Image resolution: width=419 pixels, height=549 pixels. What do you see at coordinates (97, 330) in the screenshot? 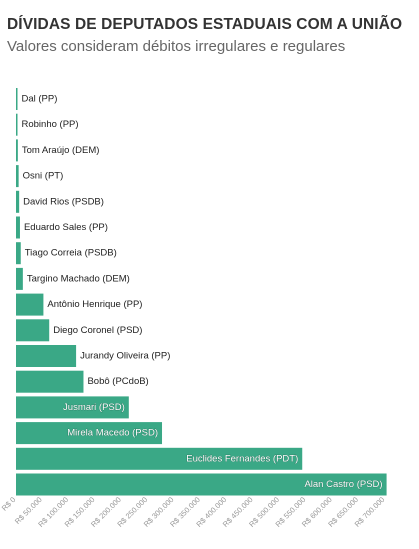
I see `bar-label: Diego Coronel (PSD)` at bounding box center [97, 330].